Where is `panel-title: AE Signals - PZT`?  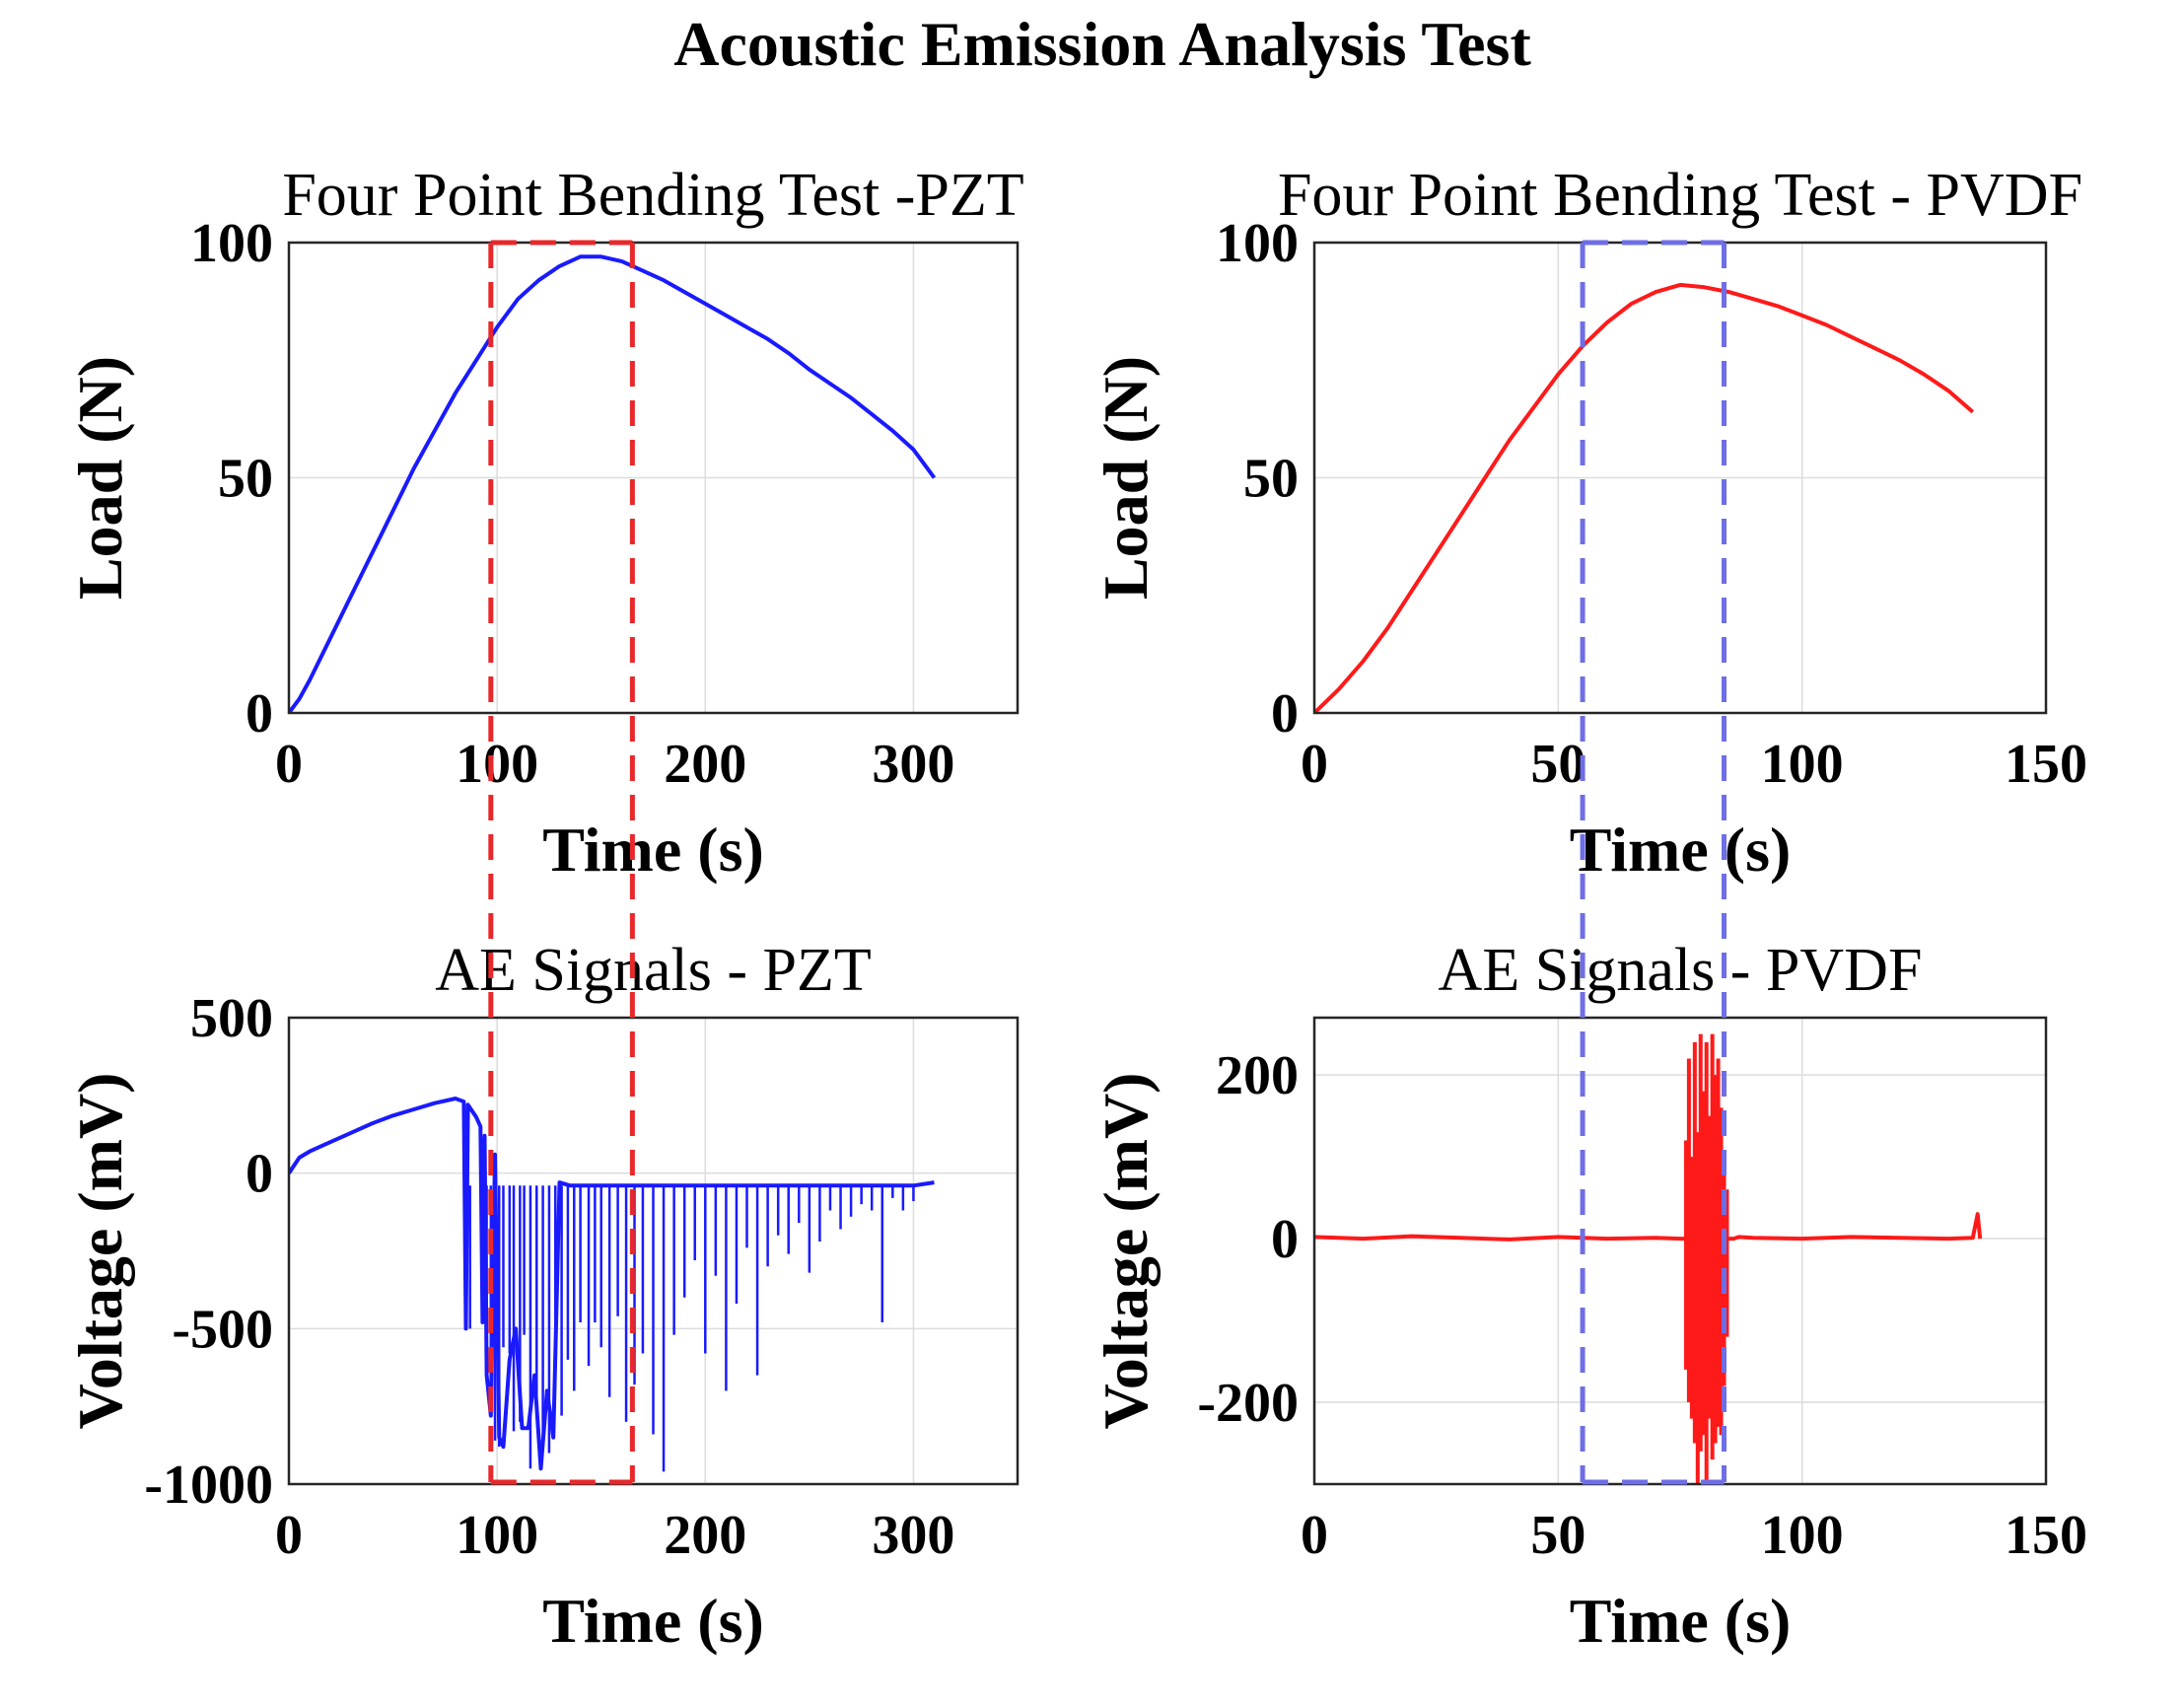
panel-title: AE Signals - PZT is located at coordinates (653, 970).